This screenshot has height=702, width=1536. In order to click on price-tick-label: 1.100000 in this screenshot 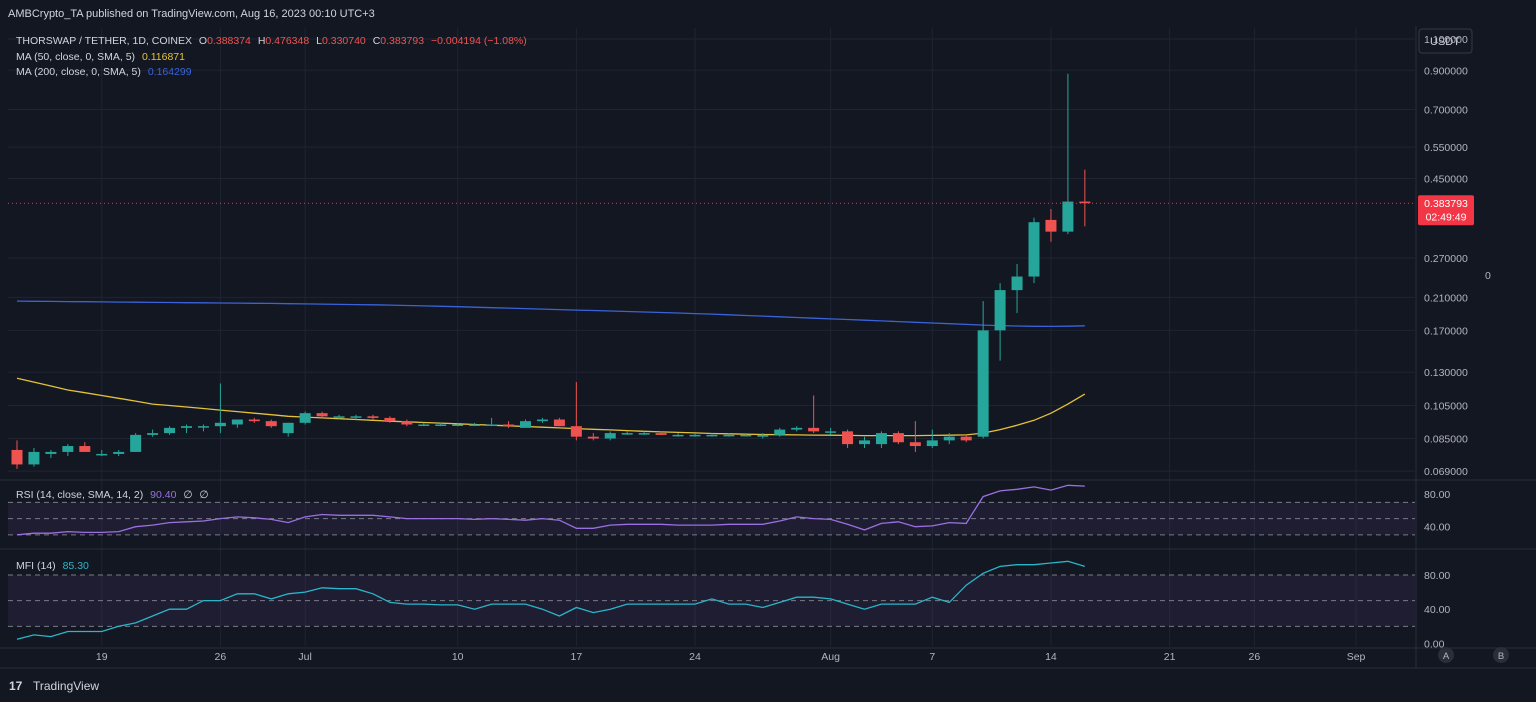, I will do `click(1446, 40)`.